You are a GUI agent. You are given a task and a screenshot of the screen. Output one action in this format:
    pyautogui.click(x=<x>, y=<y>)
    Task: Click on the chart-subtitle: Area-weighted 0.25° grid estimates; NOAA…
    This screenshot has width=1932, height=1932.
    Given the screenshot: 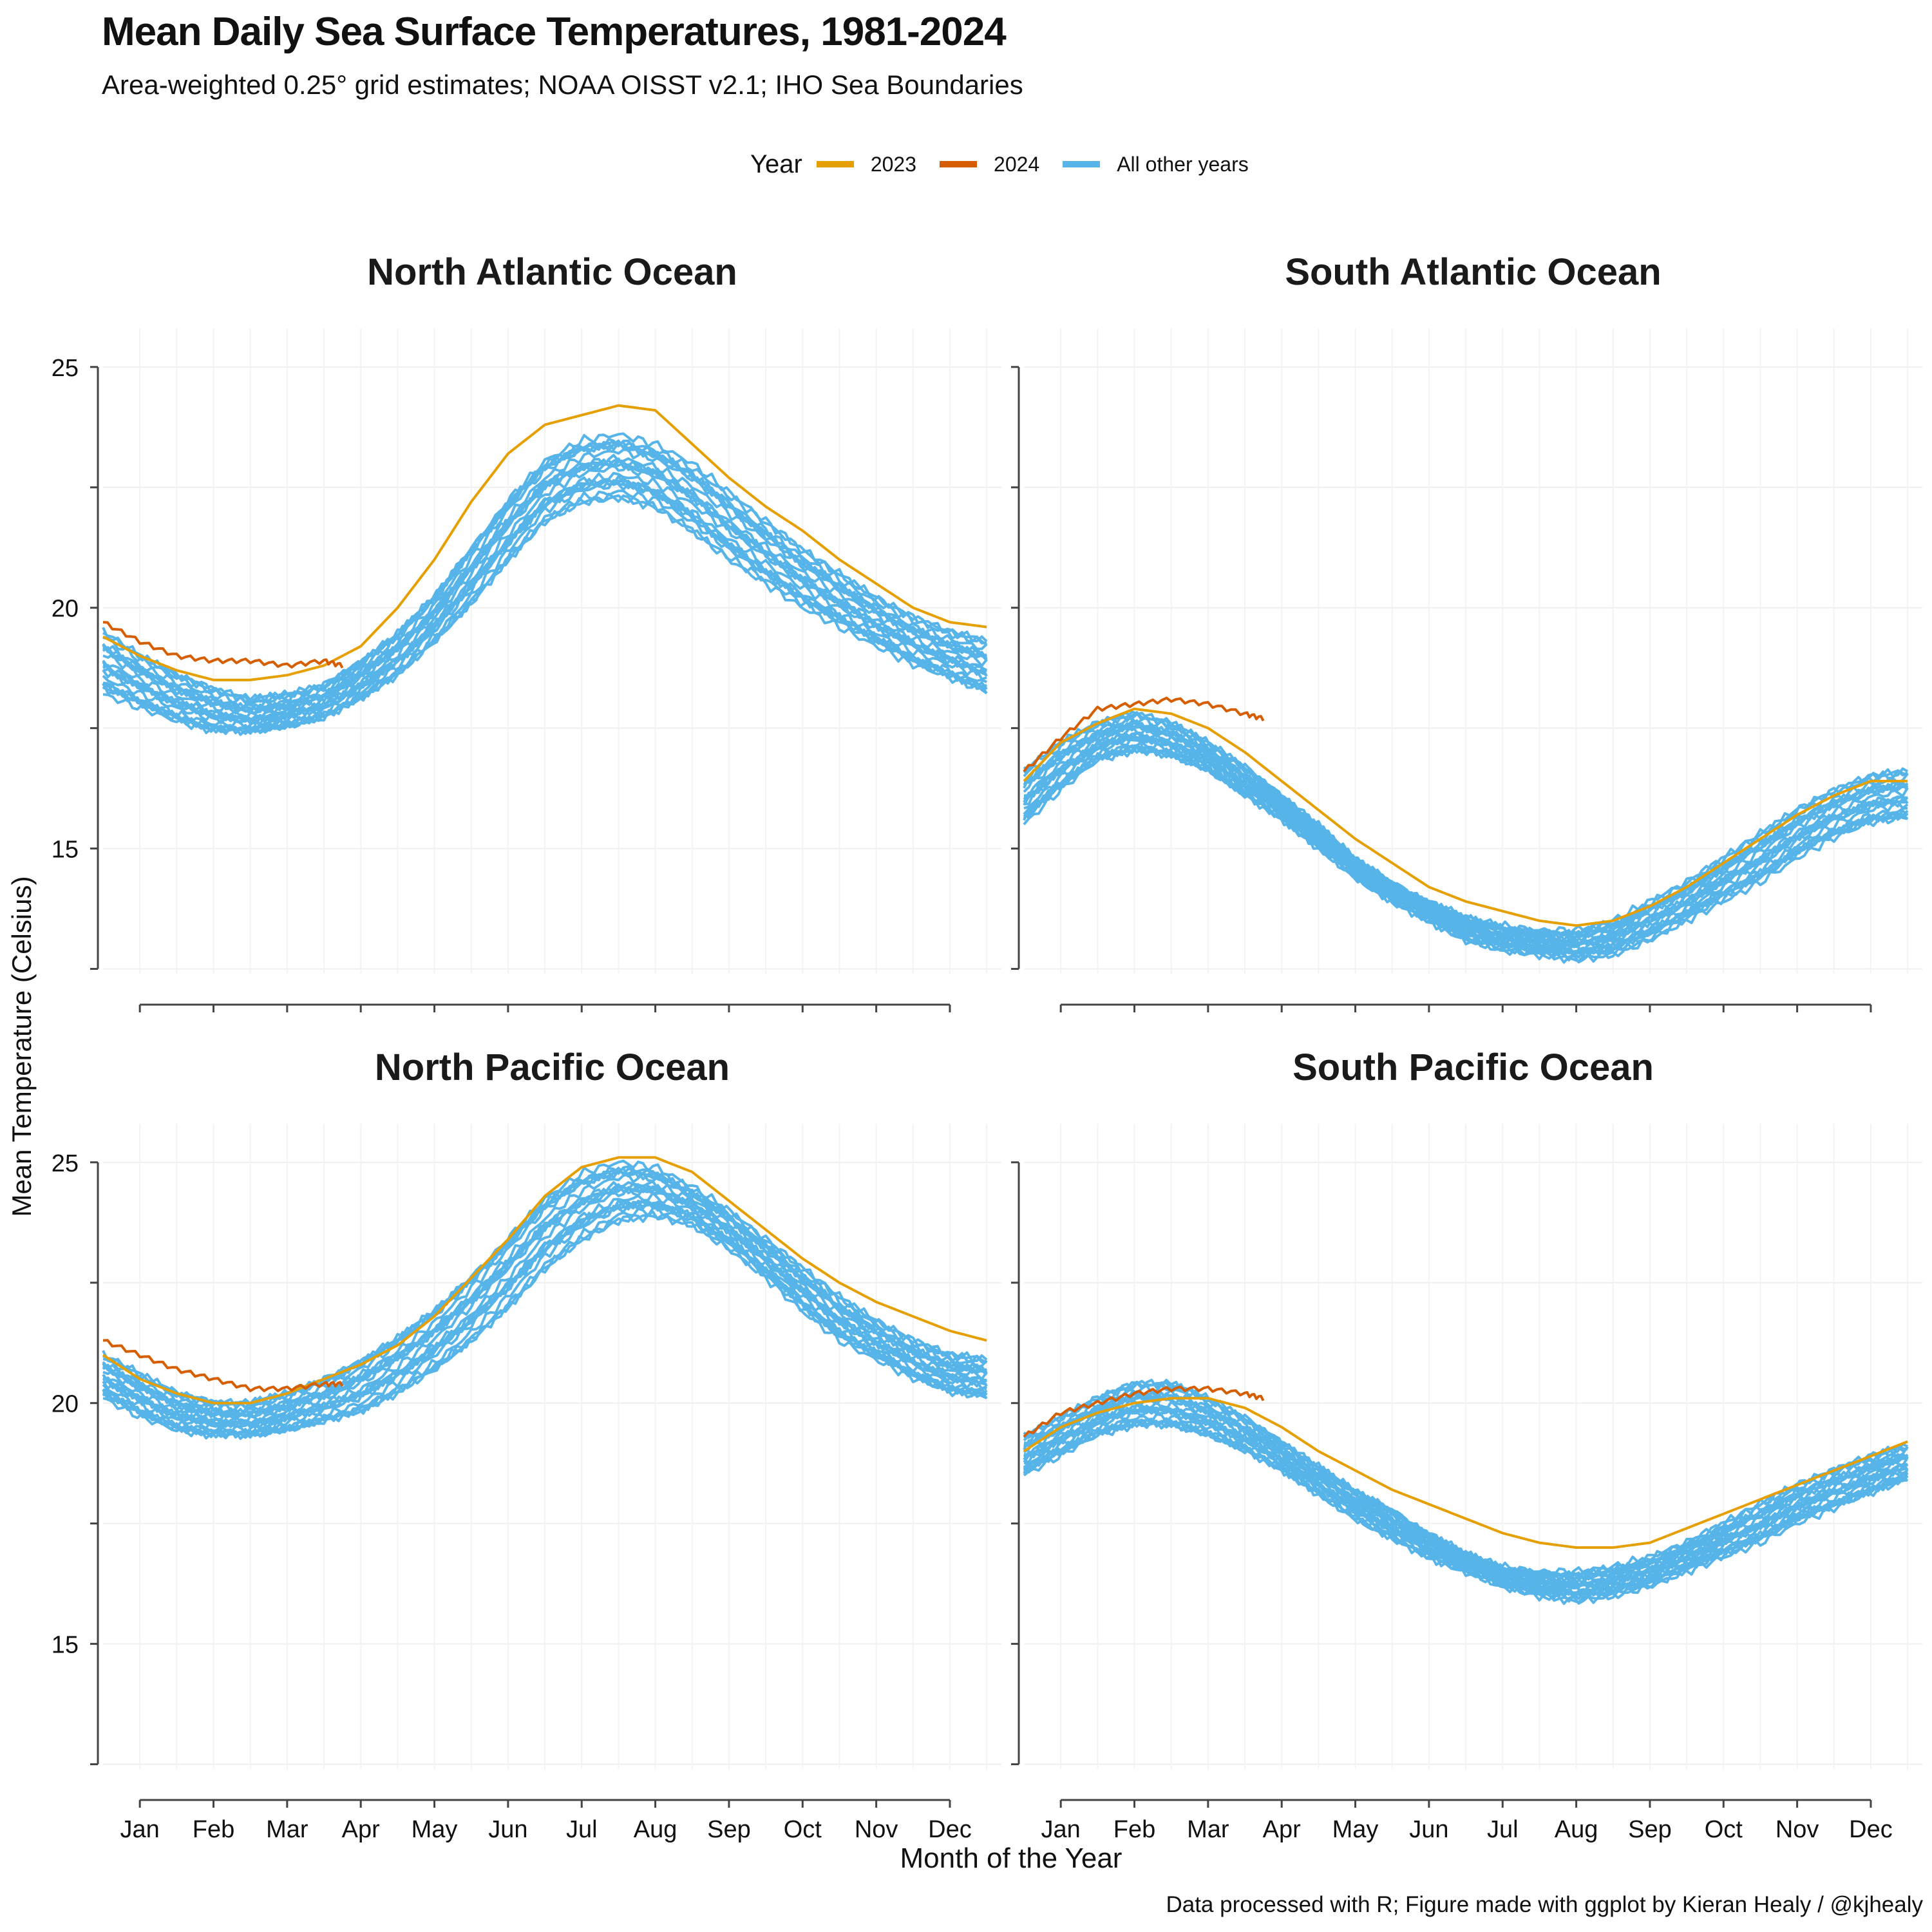 What is the action you would take?
    pyautogui.click(x=562, y=85)
    